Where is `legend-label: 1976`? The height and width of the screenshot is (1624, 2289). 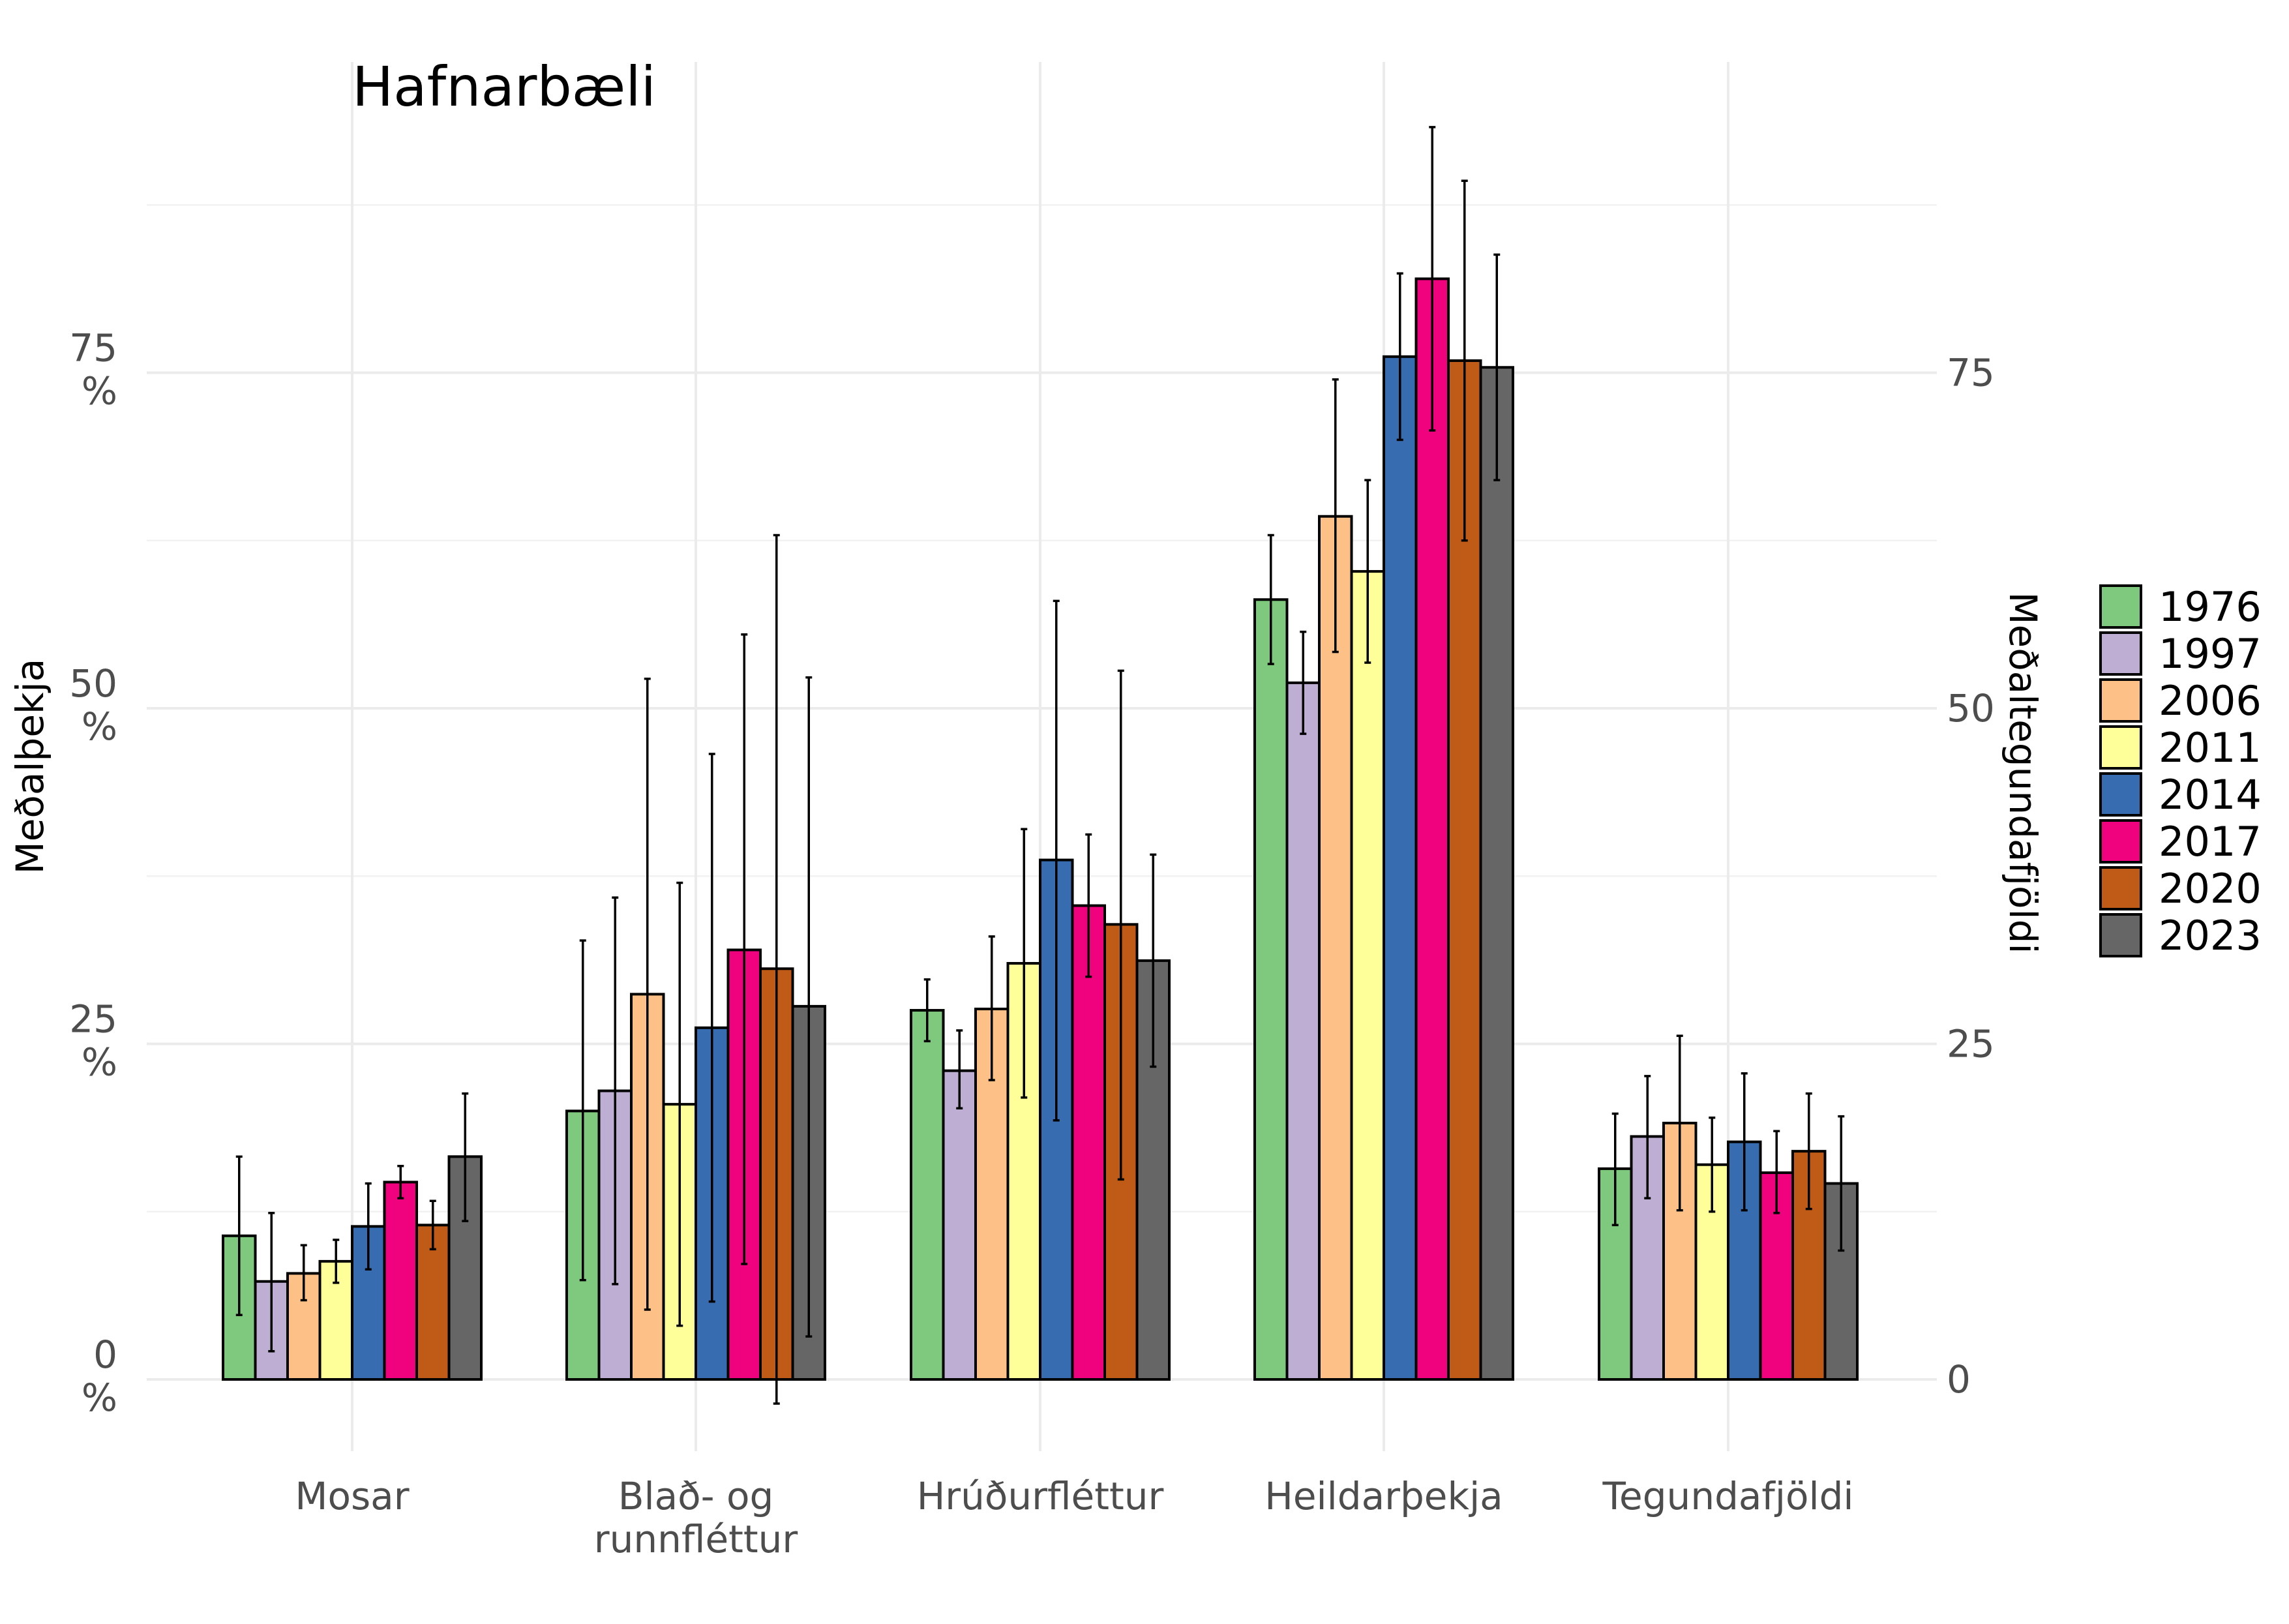
legend-label: 1976 is located at coordinates (2210, 607).